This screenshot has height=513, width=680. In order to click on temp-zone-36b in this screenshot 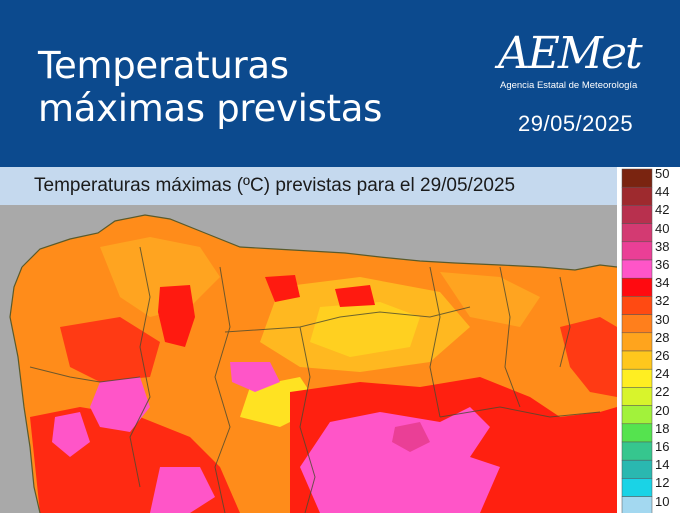, I will do `click(255, 377)`.